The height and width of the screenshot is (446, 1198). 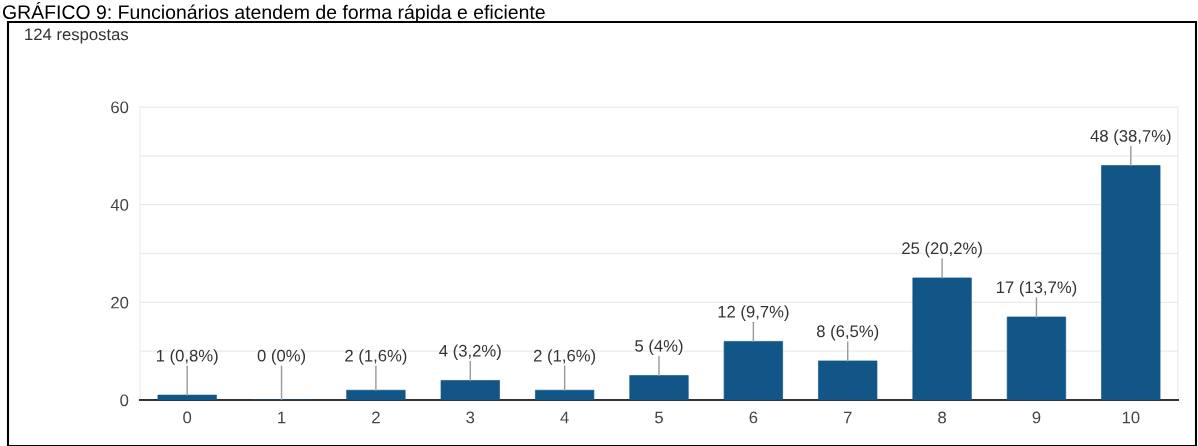 What do you see at coordinates (124, 400) in the screenshot?
I see `y-tick-label: 0` at bounding box center [124, 400].